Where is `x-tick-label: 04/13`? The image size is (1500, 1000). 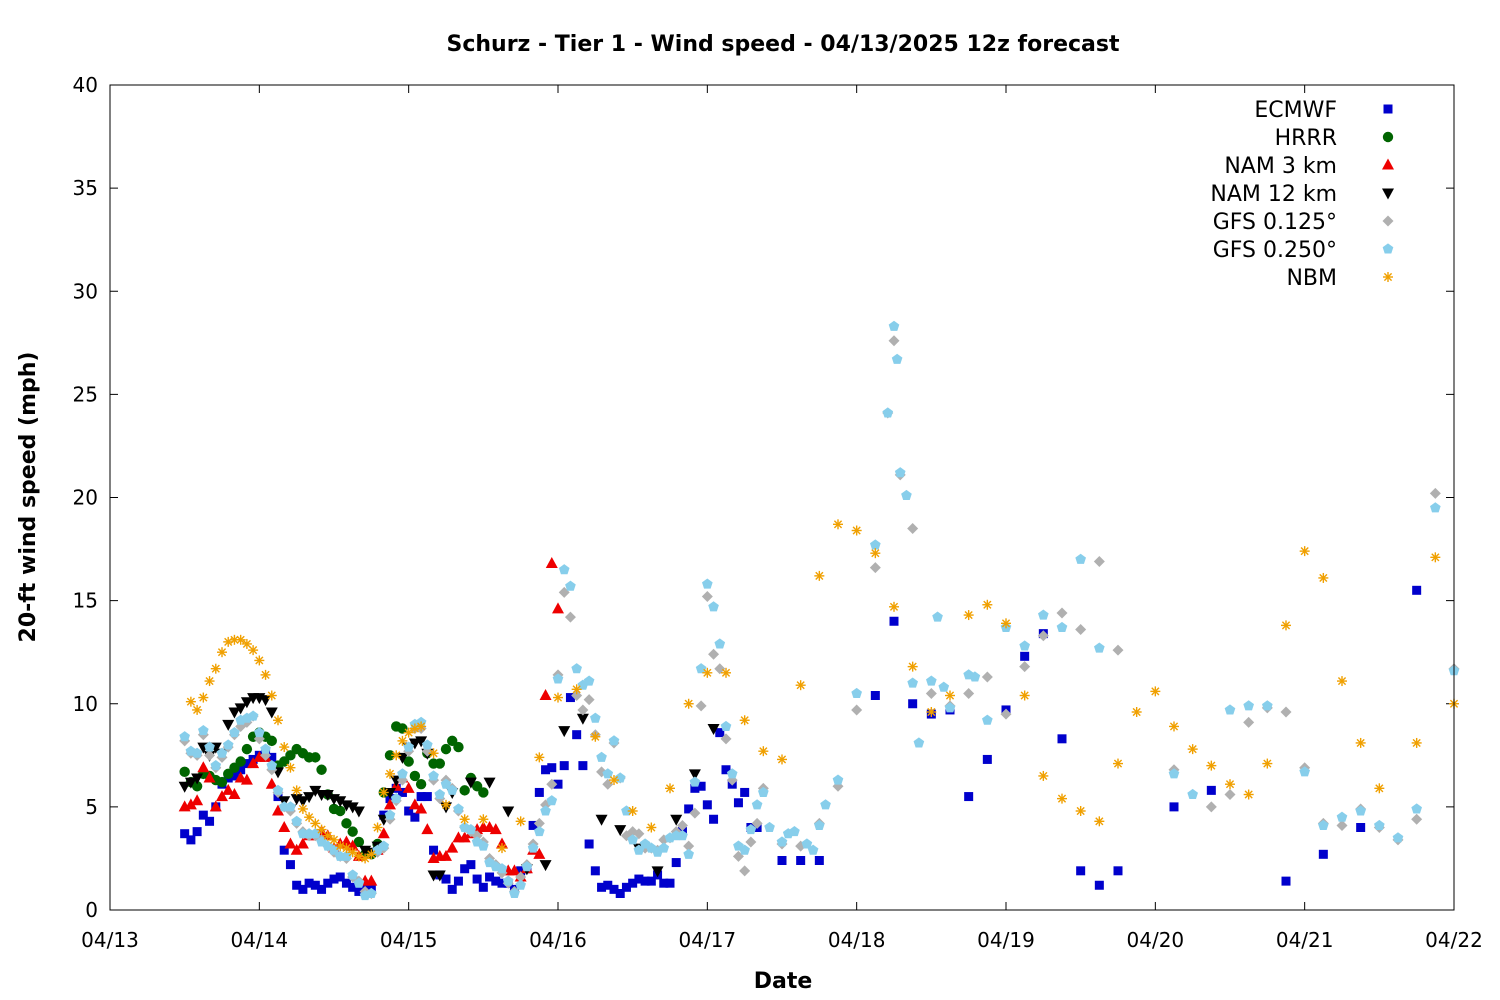 x-tick-label: 04/13 is located at coordinates (110, 940).